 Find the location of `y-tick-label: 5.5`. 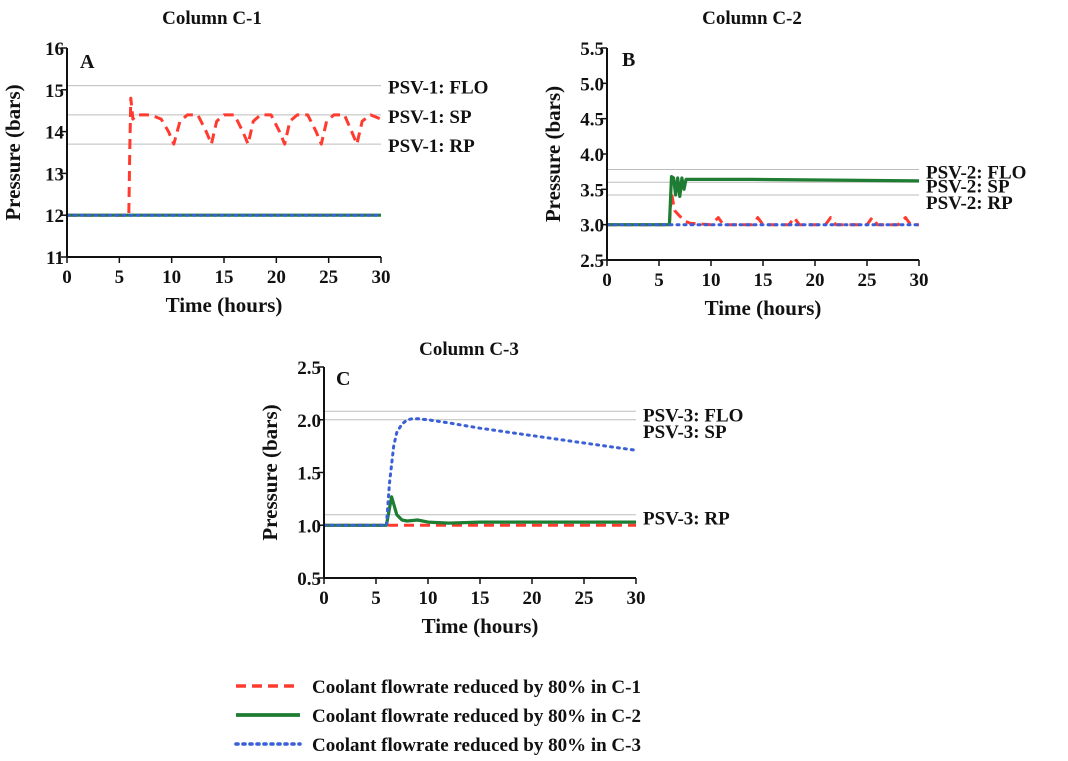

y-tick-label: 5.5 is located at coordinates (592, 49).